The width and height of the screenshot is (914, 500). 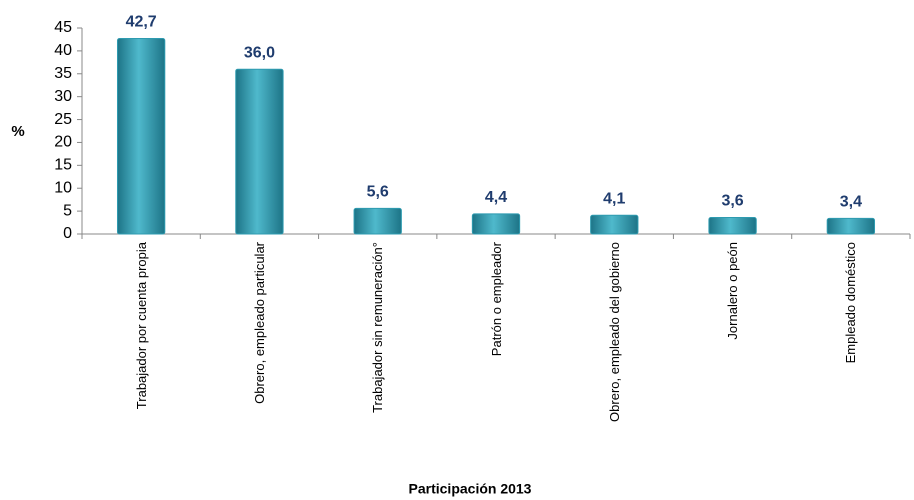 I want to click on y-tick-label: 25, so click(x=63, y=119).